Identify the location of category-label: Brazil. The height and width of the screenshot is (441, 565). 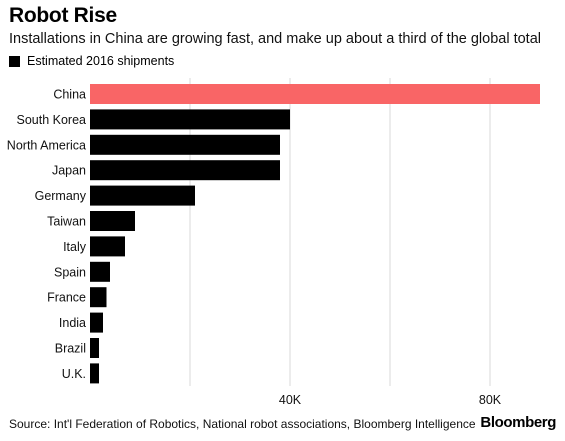
(70, 349).